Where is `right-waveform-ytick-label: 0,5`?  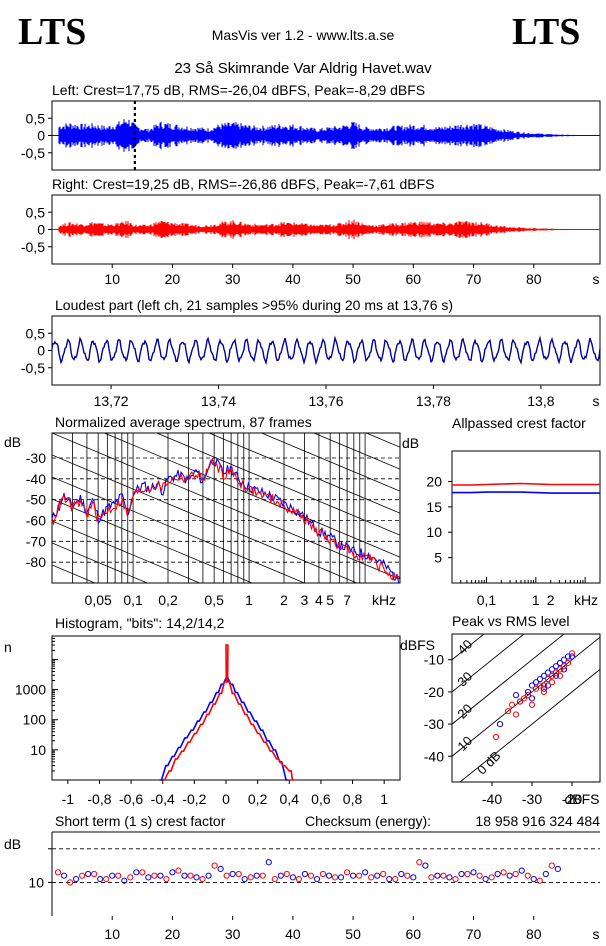 right-waveform-ytick-label: 0,5 is located at coordinates (36, 212).